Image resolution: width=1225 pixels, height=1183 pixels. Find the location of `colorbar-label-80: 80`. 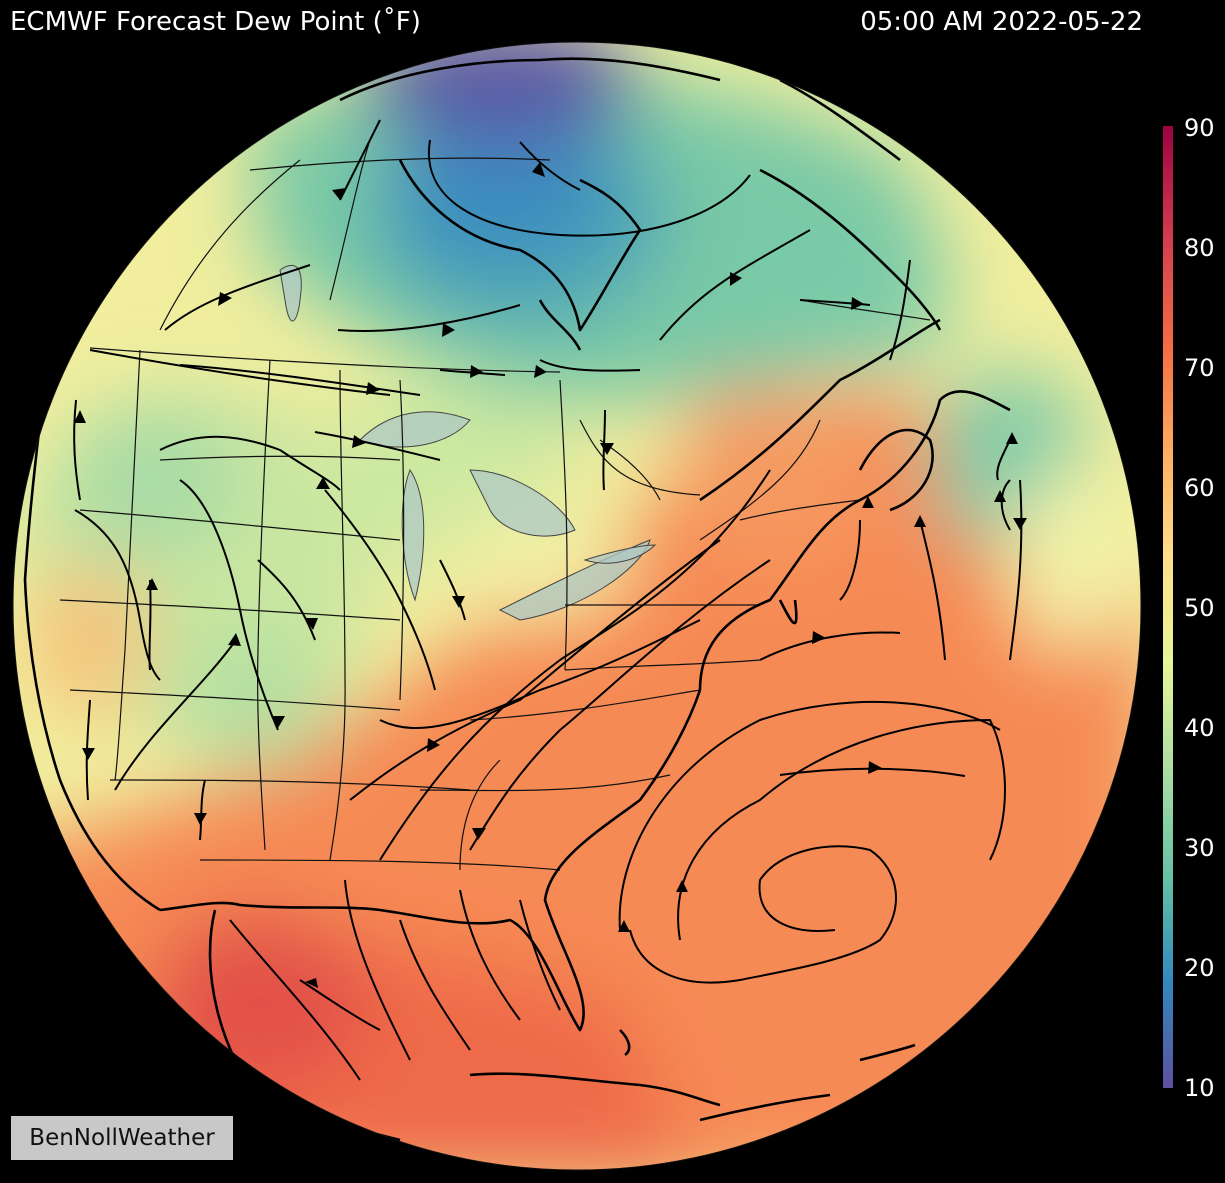

colorbar-label-80: 80 is located at coordinates (1199, 248).